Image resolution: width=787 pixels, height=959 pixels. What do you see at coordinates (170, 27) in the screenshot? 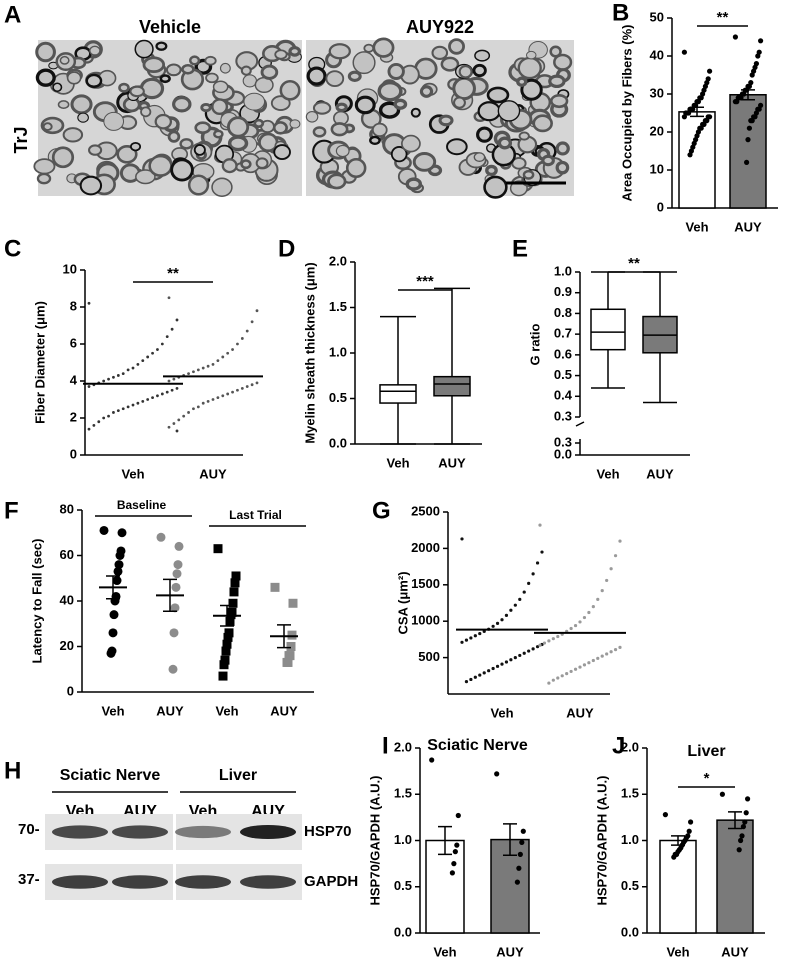
I see `column-label: Vehicle` at bounding box center [170, 27].